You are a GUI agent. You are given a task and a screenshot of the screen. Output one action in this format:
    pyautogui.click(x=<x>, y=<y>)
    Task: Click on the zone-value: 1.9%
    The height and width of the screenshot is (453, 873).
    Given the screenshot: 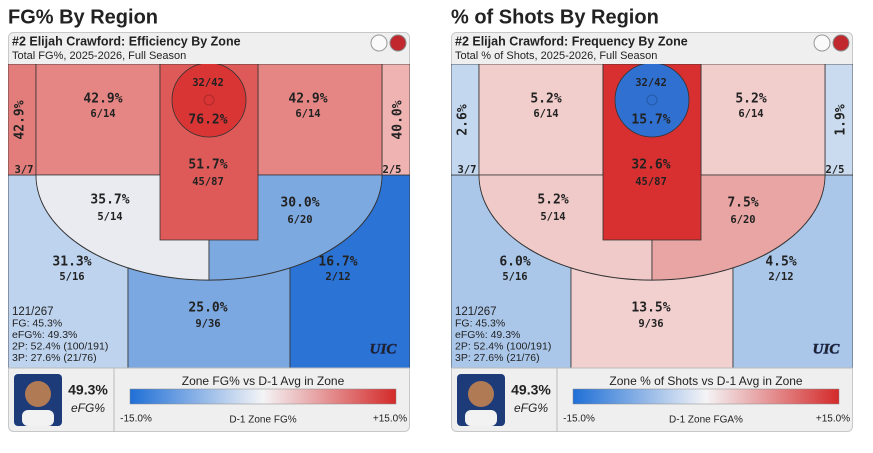 What is the action you would take?
    pyautogui.click(x=841, y=119)
    